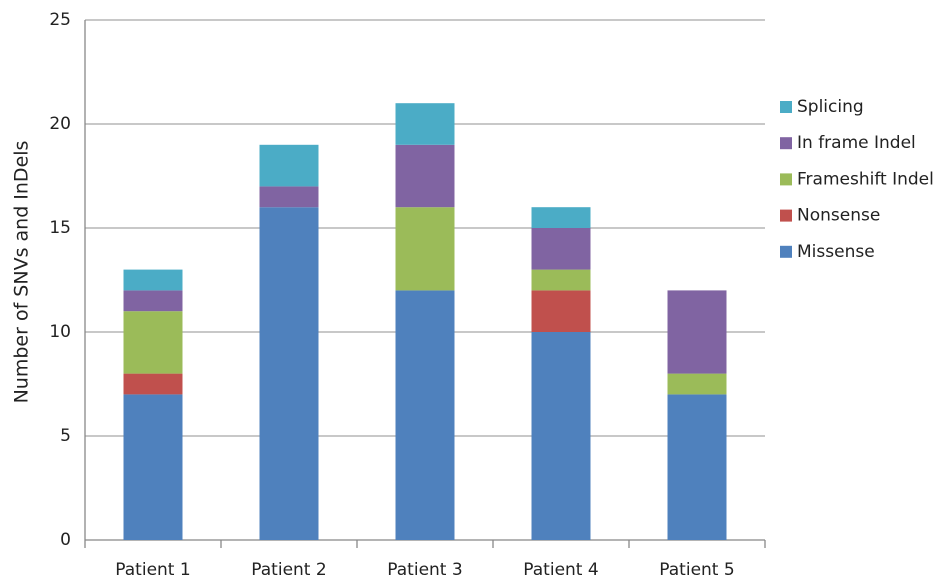 This screenshot has height=588, width=945. What do you see at coordinates (60, 228) in the screenshot?
I see `y-tick-label: 15` at bounding box center [60, 228].